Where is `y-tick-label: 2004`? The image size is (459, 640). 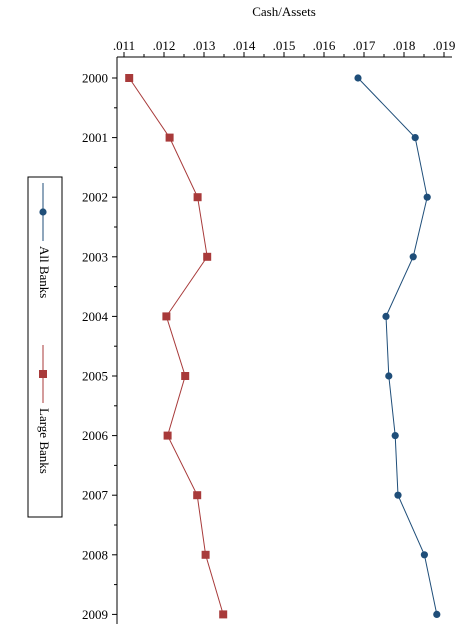 y-tick-label: 2004 is located at coordinates (95, 316).